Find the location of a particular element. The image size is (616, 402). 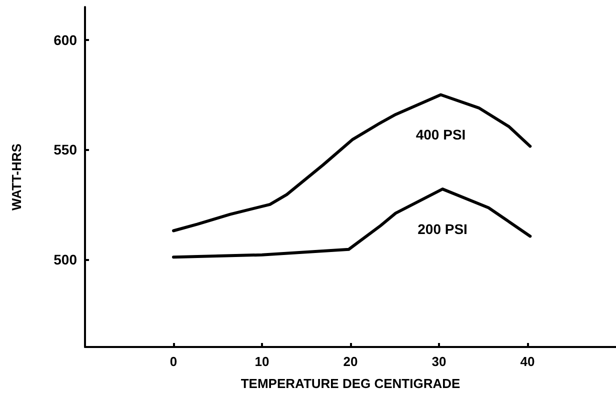

x-tick-label: 10 is located at coordinates (262, 361).